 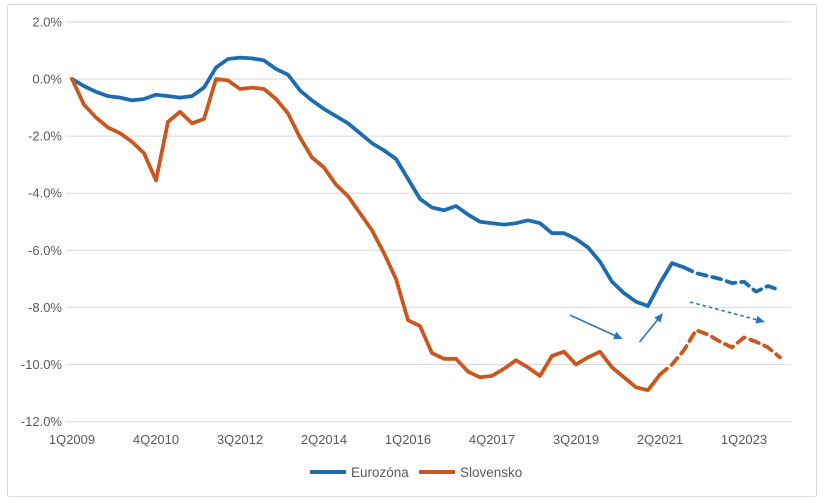 What do you see at coordinates (660, 439) in the screenshot?
I see `x-tick-label: 2Q2021` at bounding box center [660, 439].